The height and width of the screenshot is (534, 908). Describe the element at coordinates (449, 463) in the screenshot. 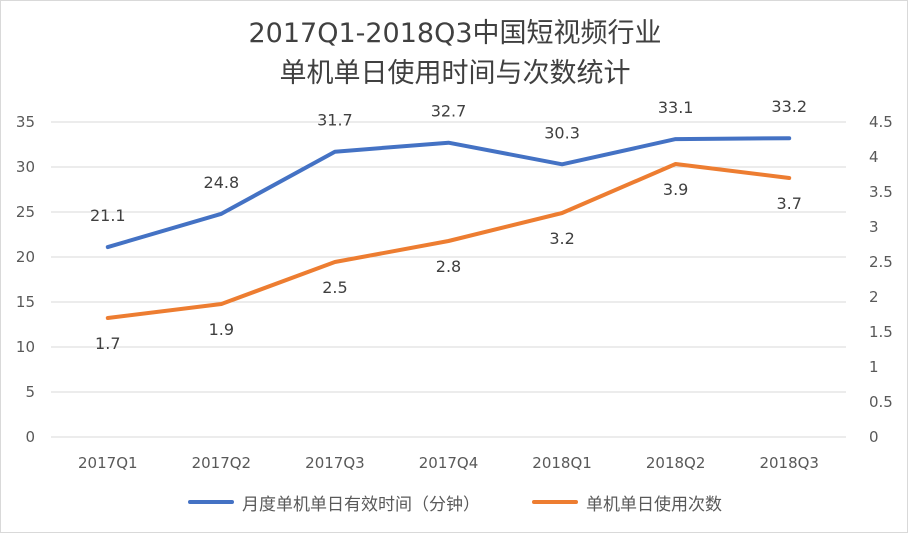

I see `x-tick-label: 2017Q4` at that location.